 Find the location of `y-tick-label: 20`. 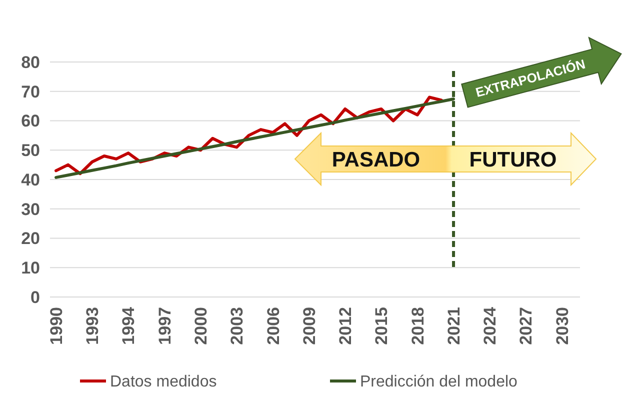

y-tick-label: 20 is located at coordinates (30, 238).